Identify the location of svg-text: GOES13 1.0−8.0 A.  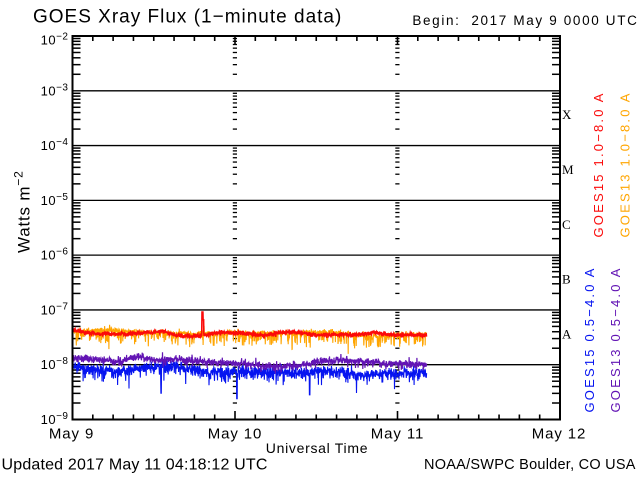
(625, 164).